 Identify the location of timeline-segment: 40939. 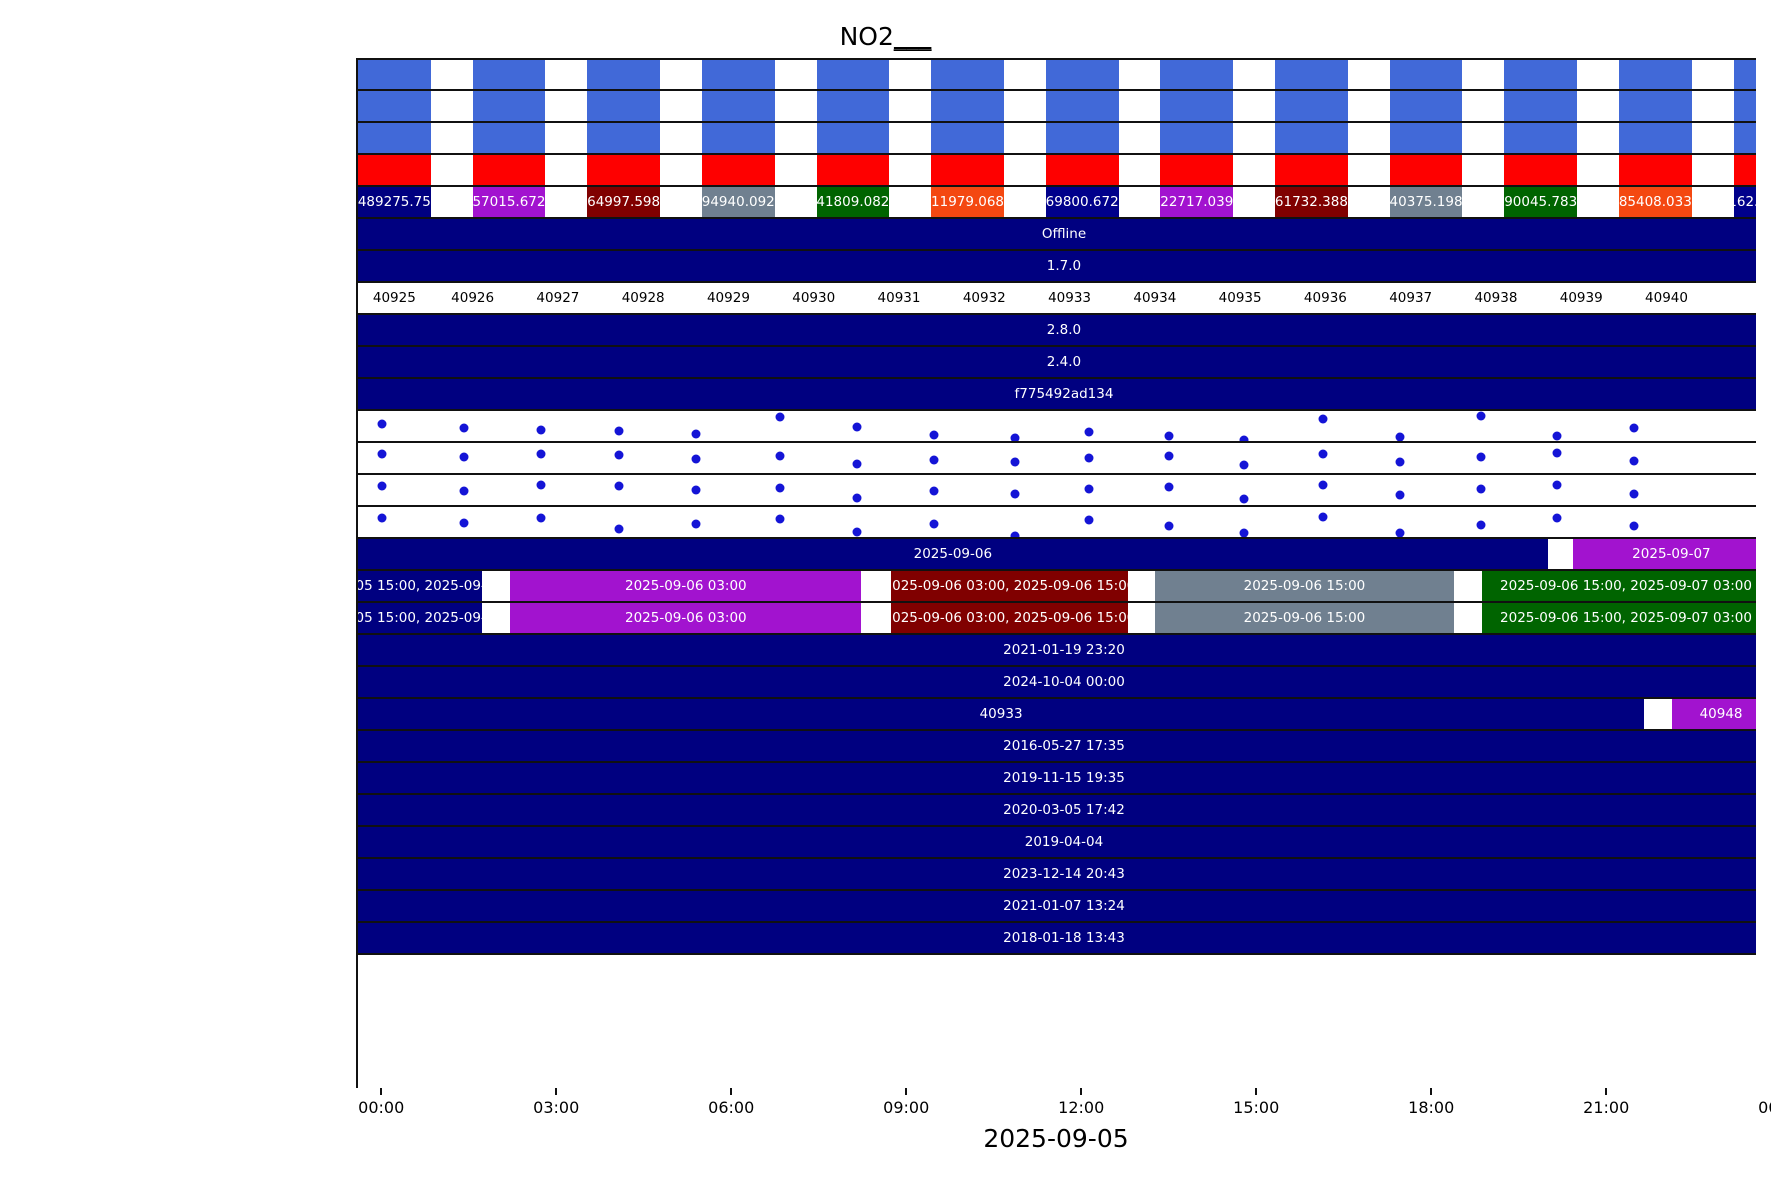
(1581, 298).